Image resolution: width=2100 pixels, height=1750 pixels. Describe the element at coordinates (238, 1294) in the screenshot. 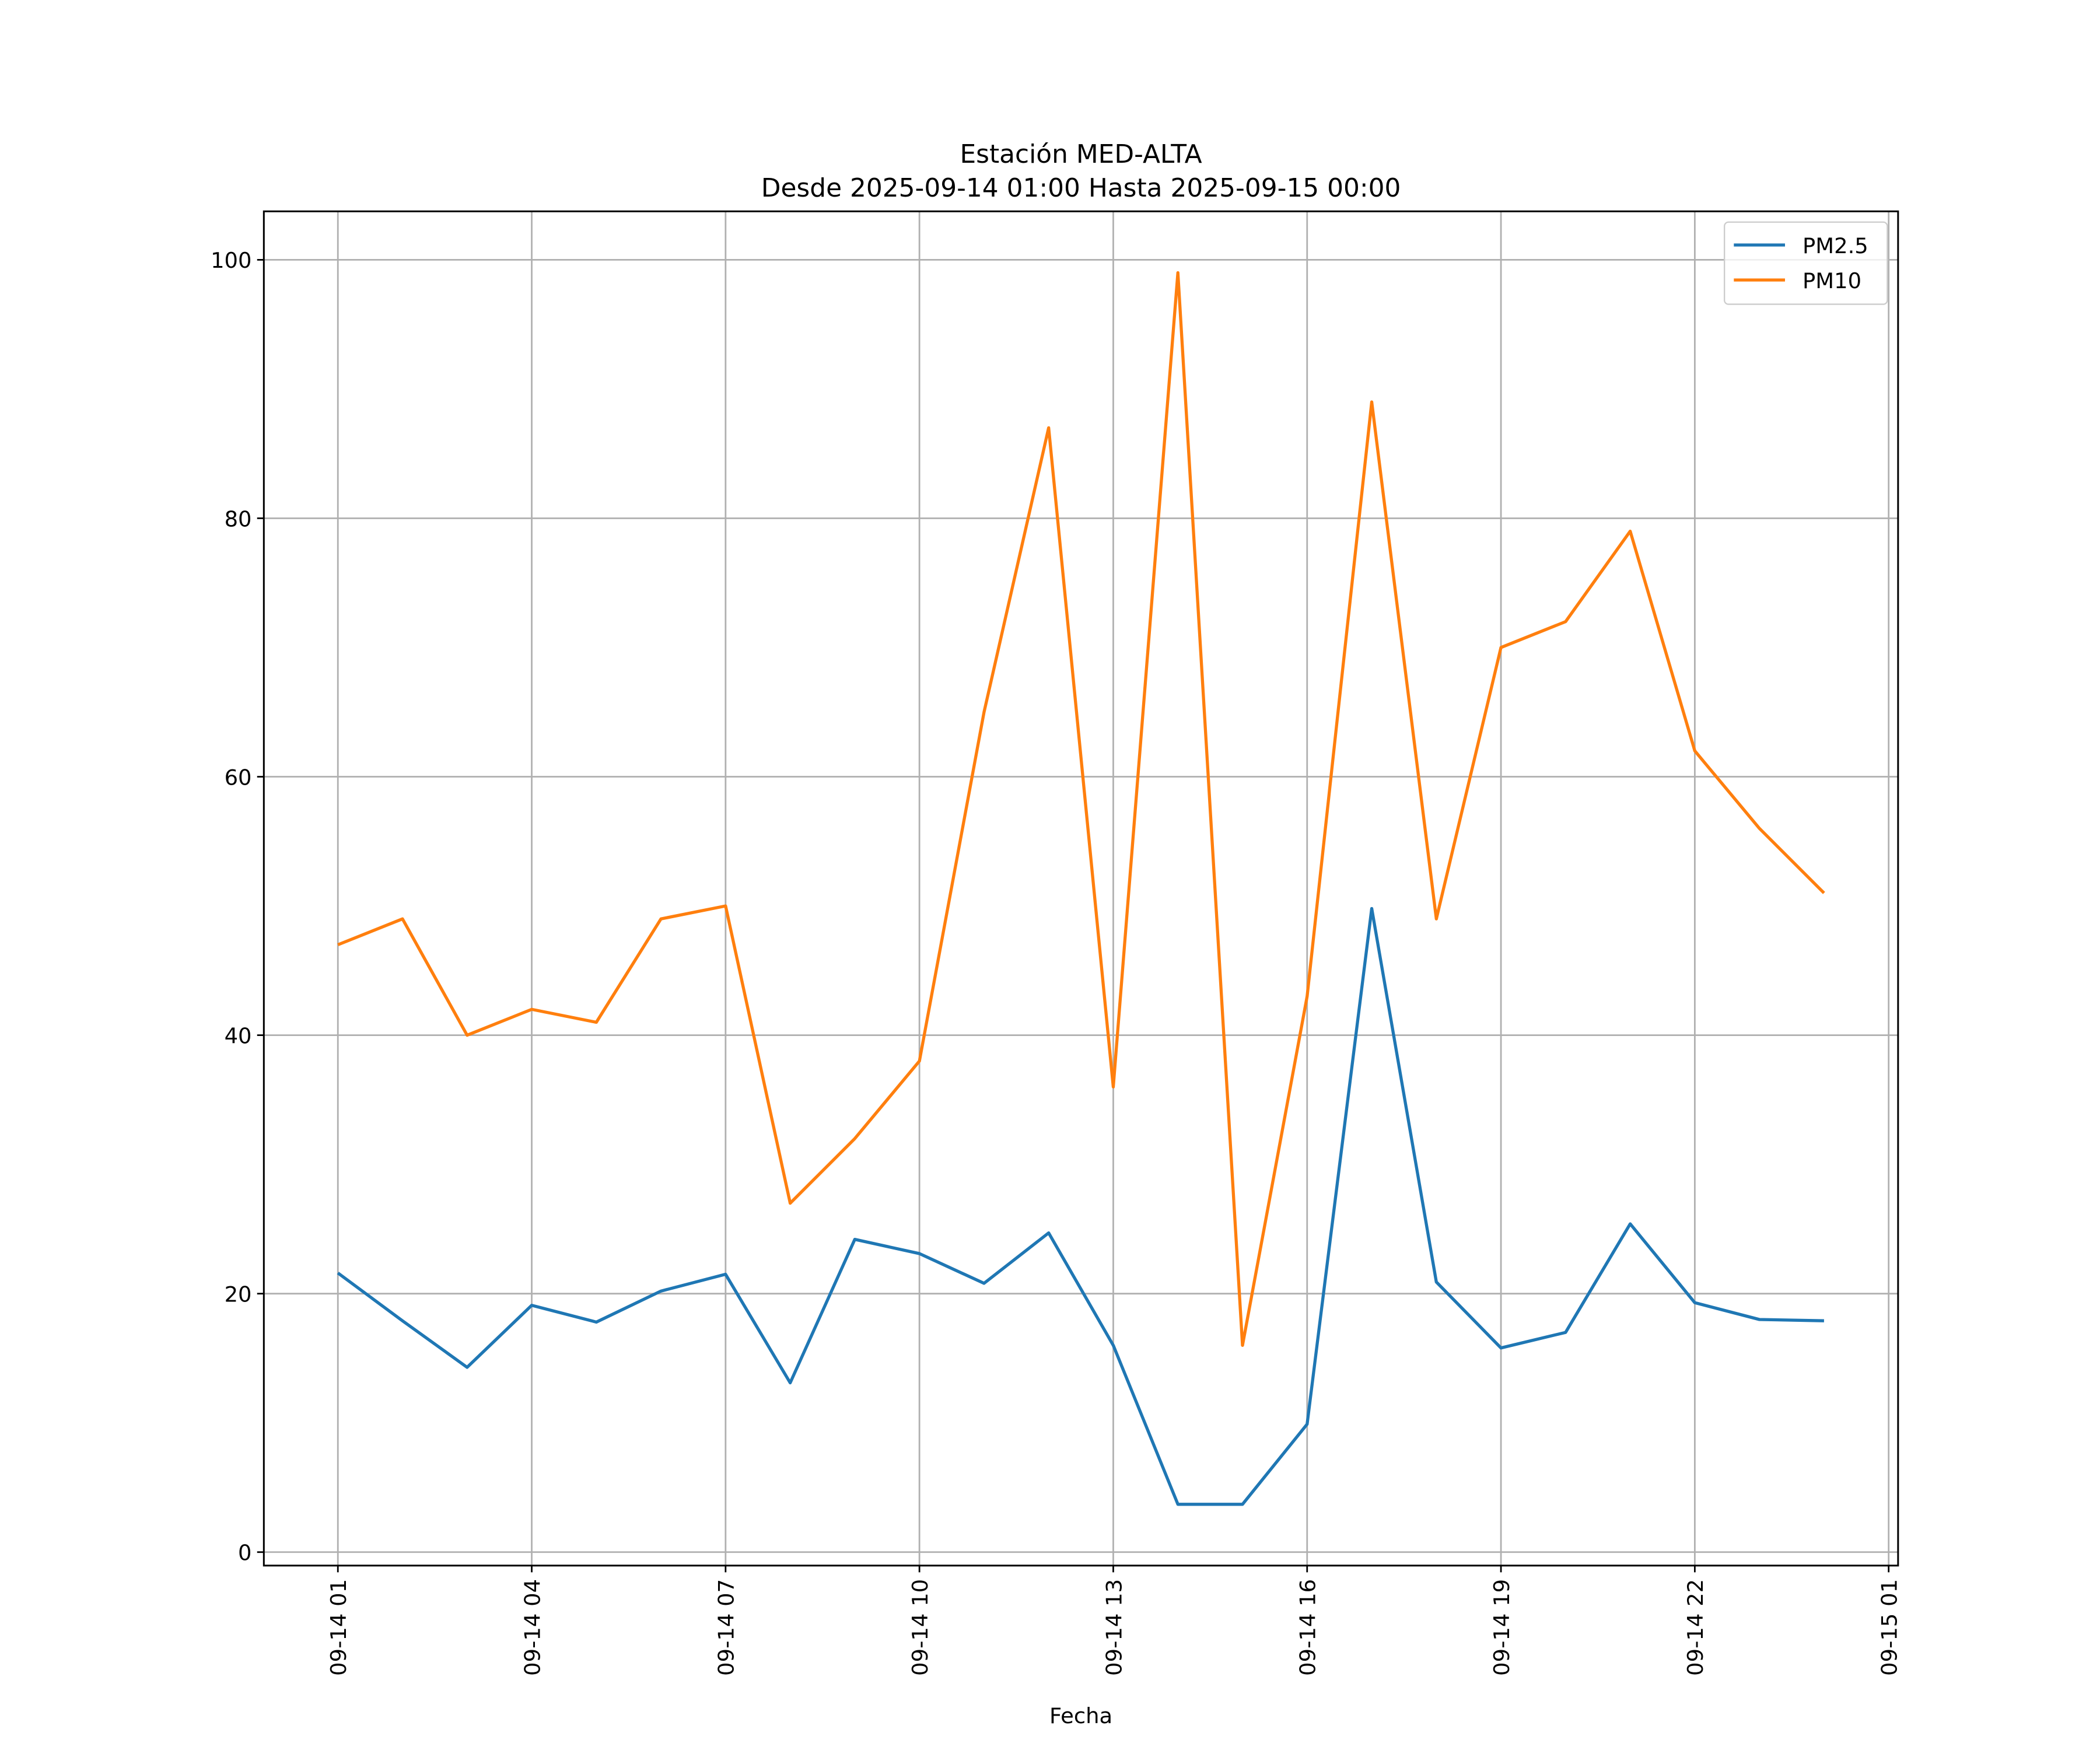

I see `y-tick-label: 20` at that location.